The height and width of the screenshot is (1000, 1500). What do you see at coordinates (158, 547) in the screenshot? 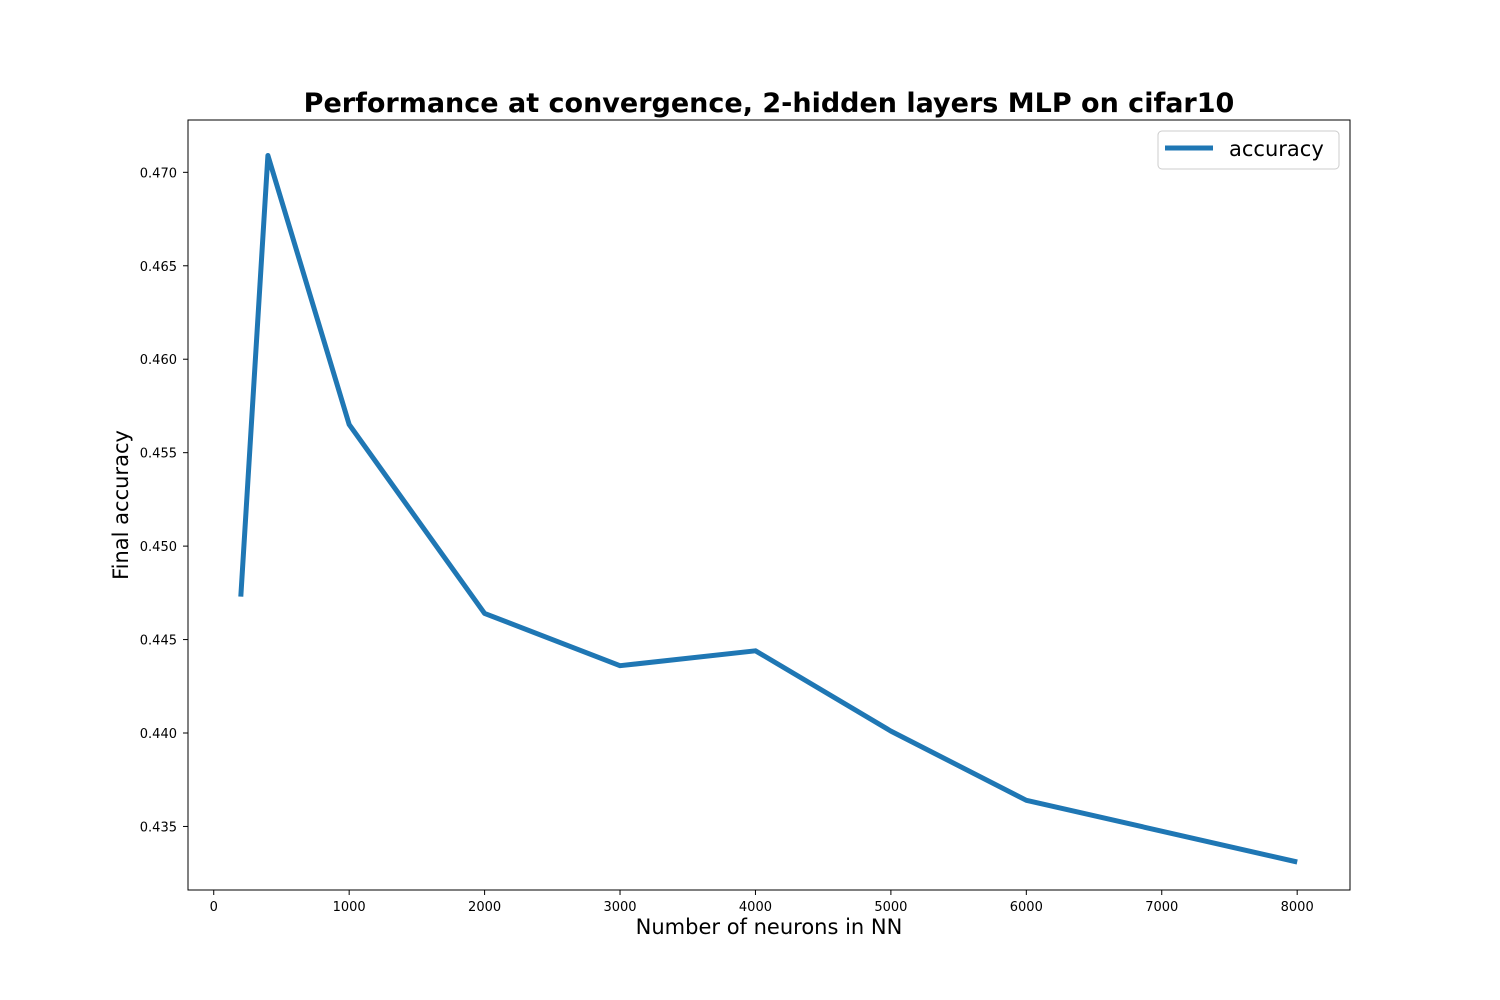
I see `y-tick-label: 0.450` at bounding box center [158, 547].